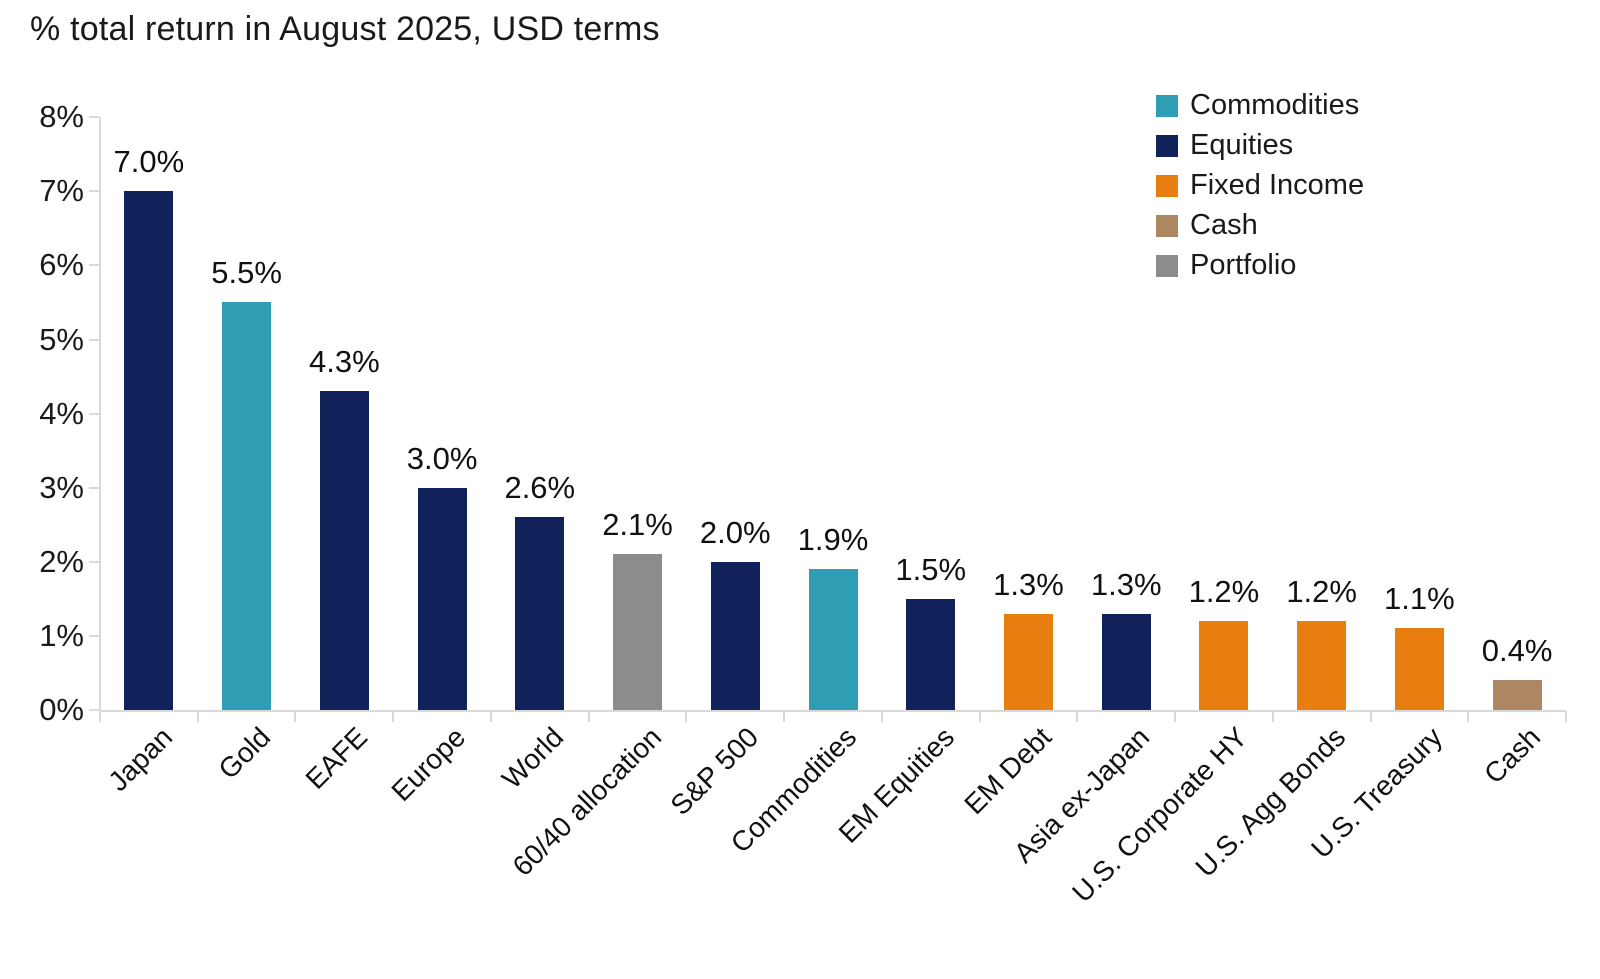  What do you see at coordinates (735, 532) in the screenshot?
I see `bar-value-label-s-p-500: 2.0%` at bounding box center [735, 532].